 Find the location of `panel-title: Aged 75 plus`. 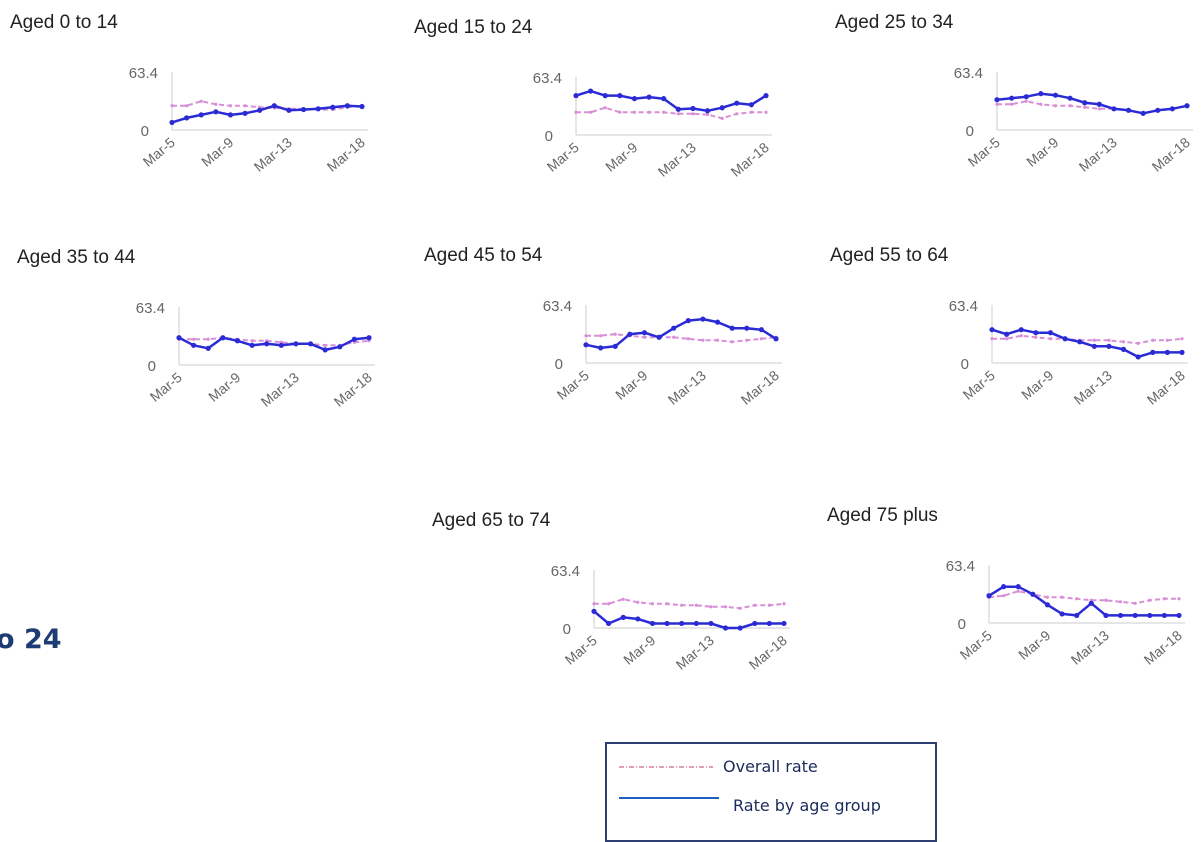

panel-title: Aged 75 plus is located at coordinates (882, 515).